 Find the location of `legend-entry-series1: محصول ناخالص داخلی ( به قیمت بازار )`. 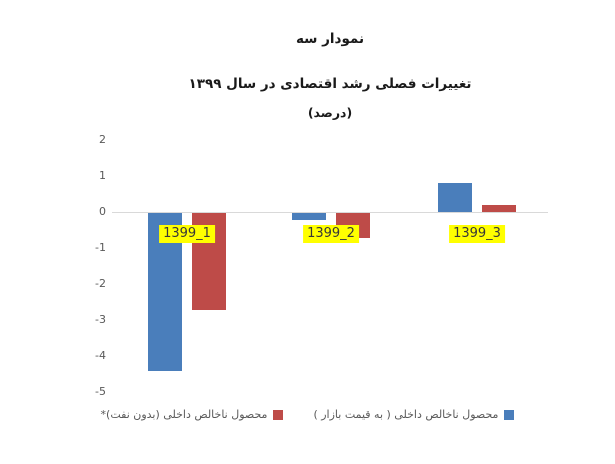

legend-entry-series1: محصول ناخالص داخلی ( به قیمت بازار ) is located at coordinates (414, 414).